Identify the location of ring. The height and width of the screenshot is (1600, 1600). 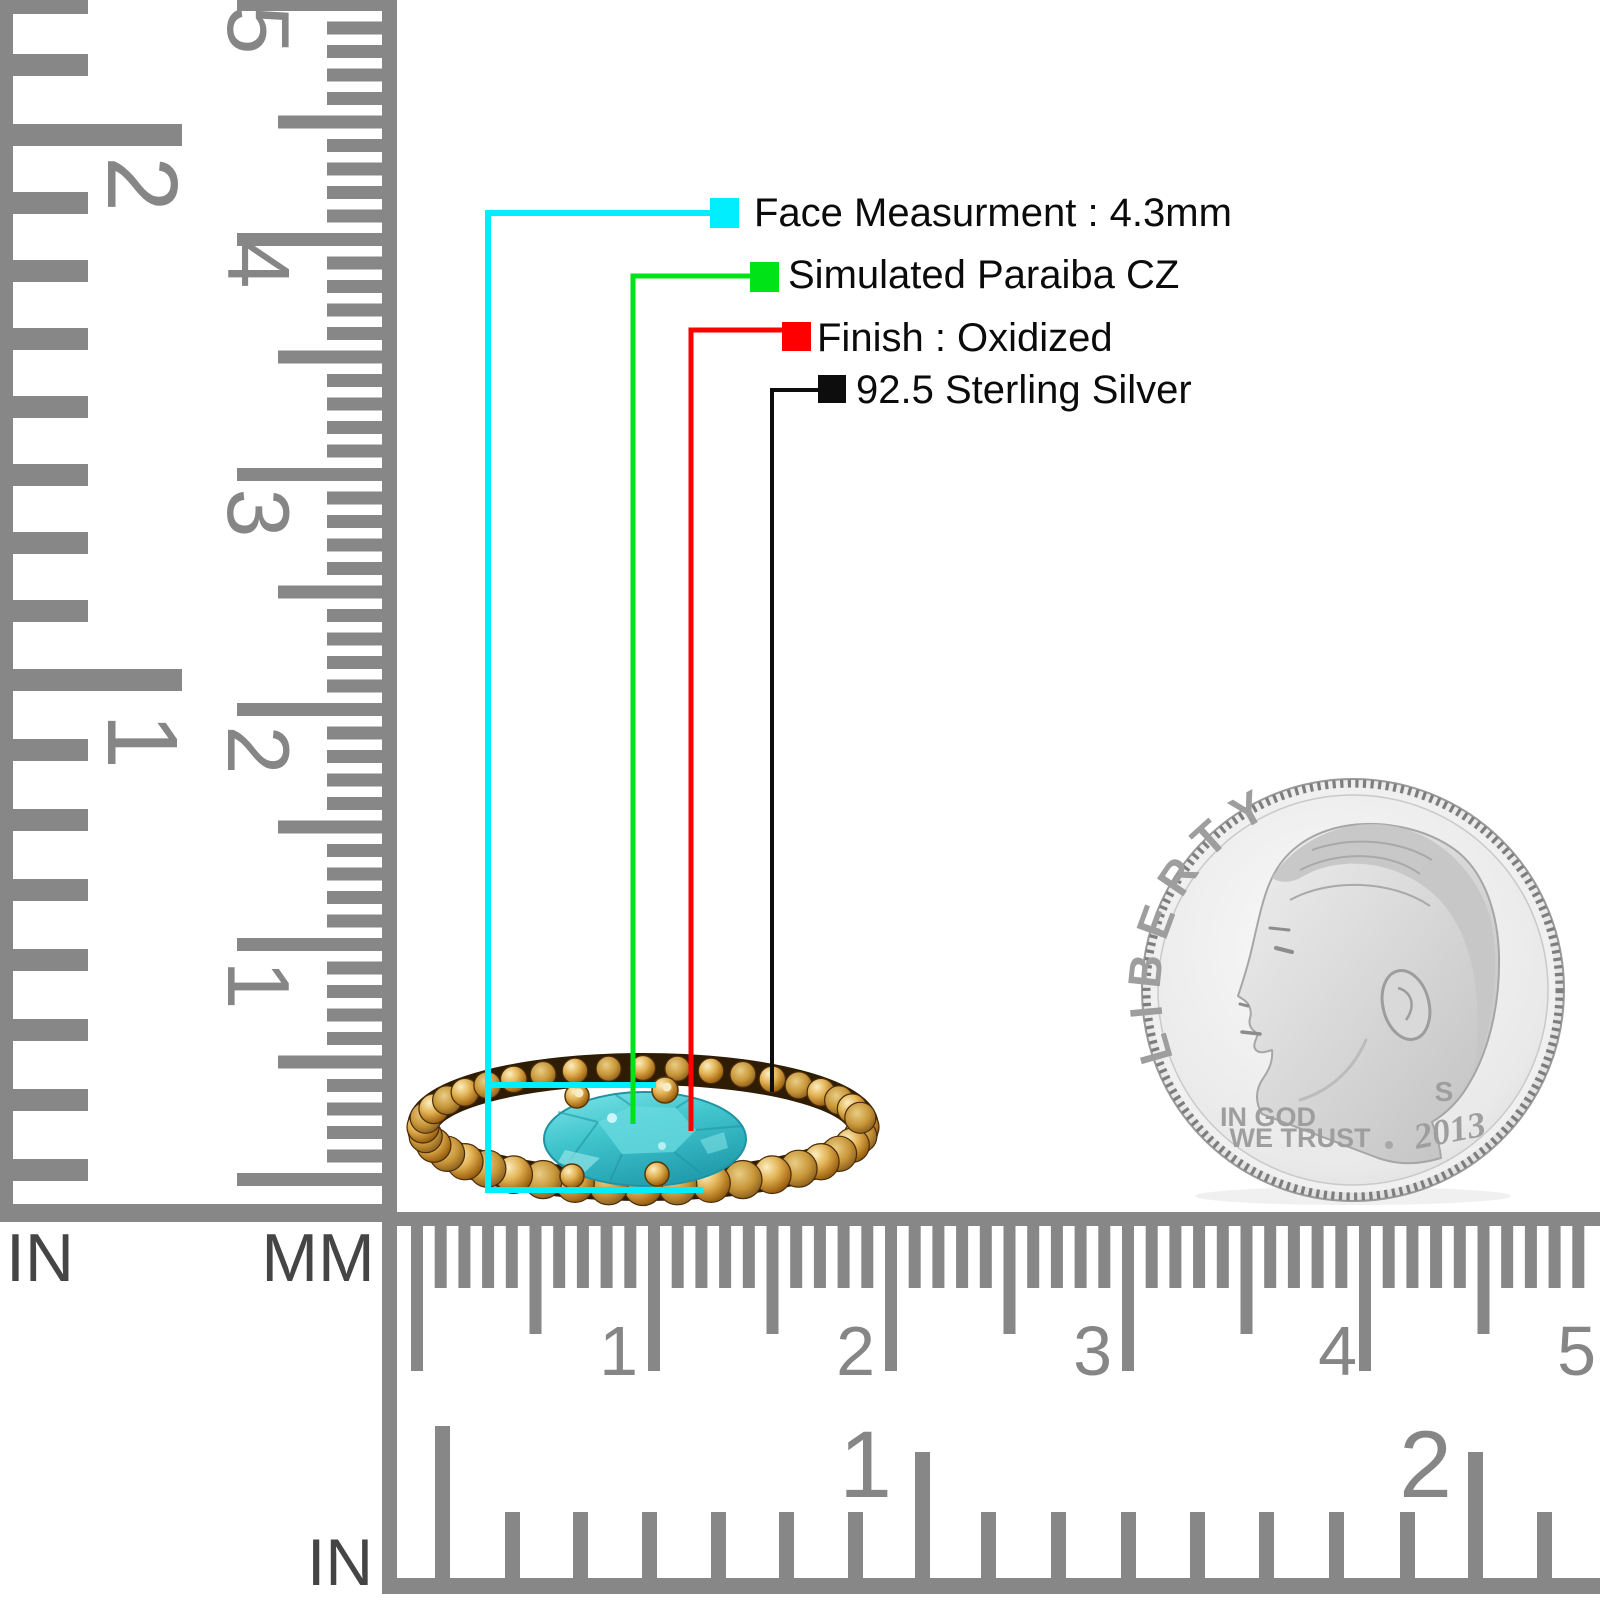
(643, 1130).